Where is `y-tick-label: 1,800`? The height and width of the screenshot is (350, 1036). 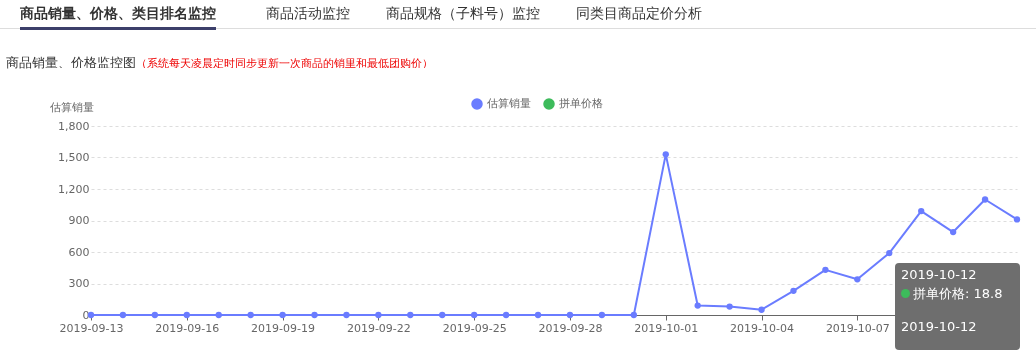
y-tick-label: 1,800 is located at coordinates (74, 126).